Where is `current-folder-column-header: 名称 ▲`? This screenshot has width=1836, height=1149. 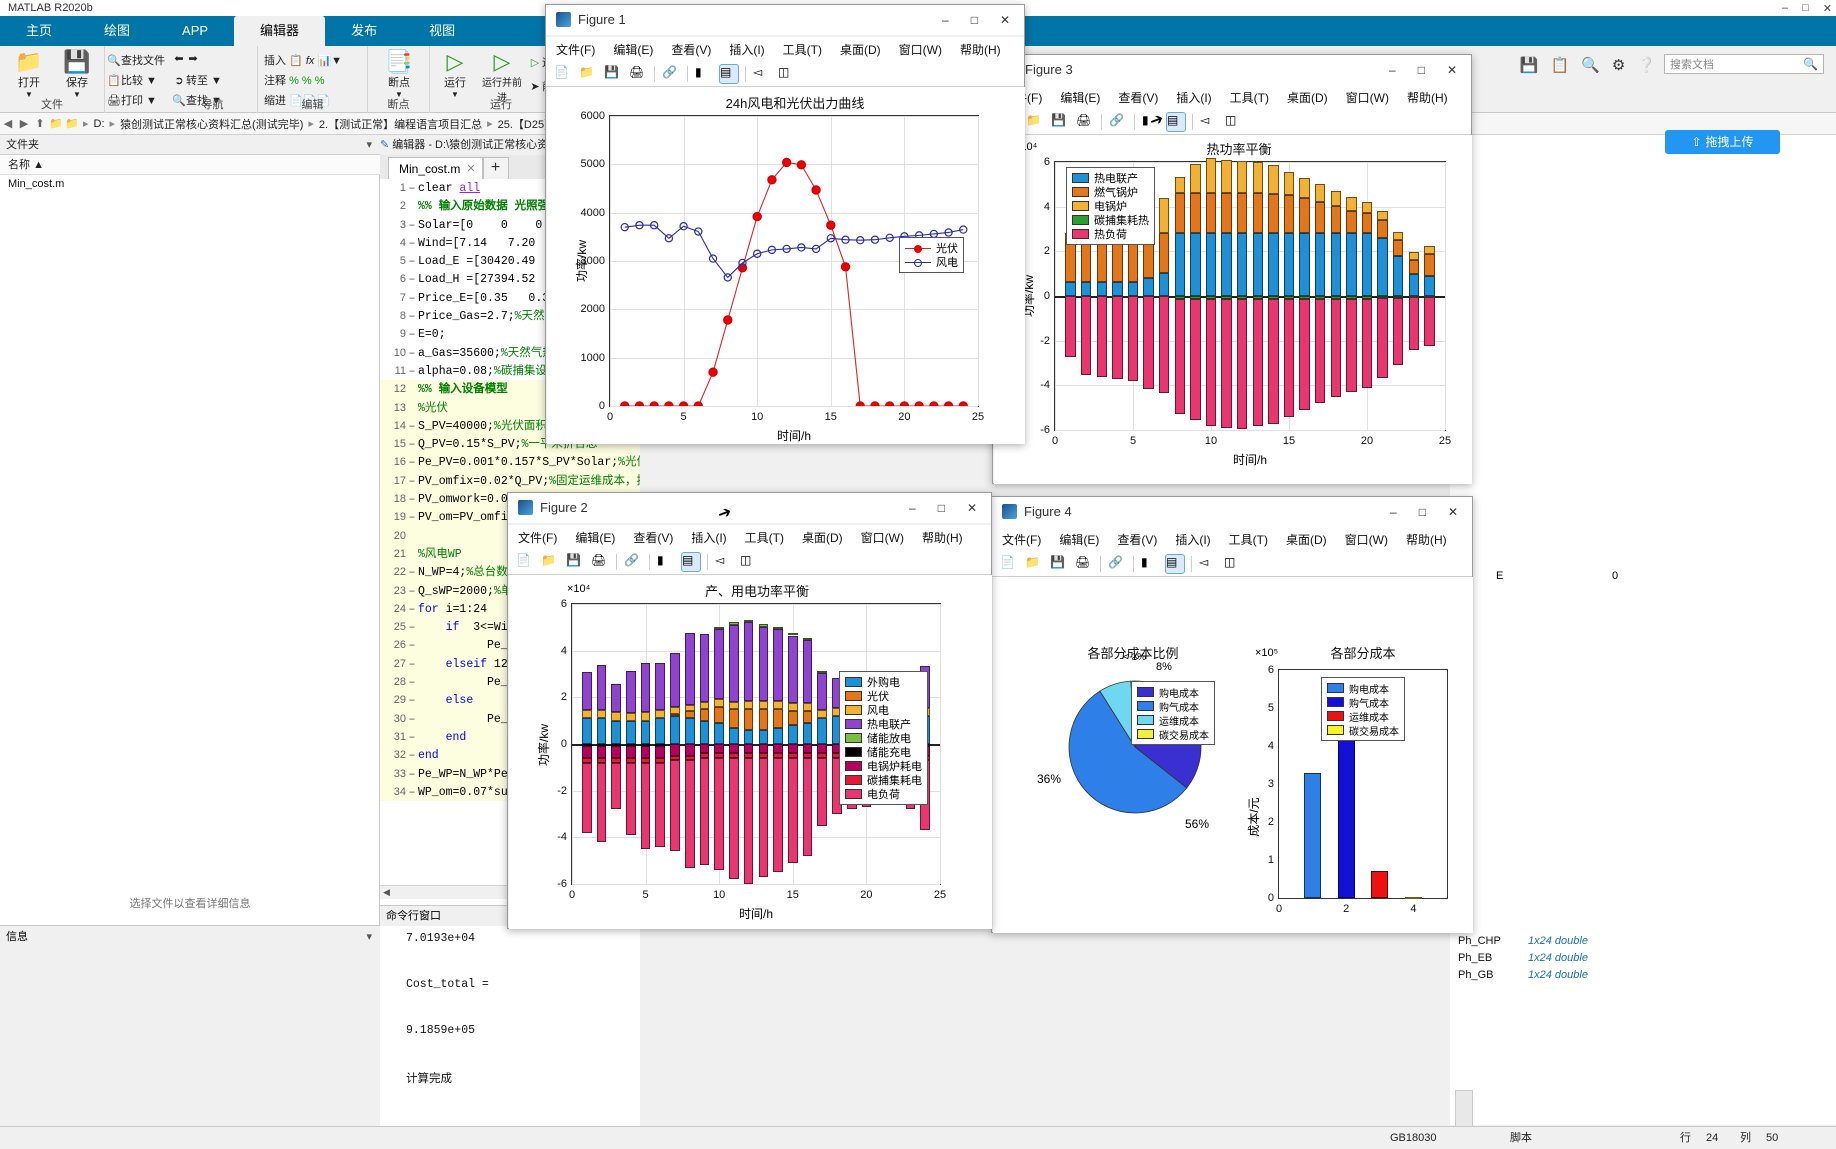
current-folder-column-header: 名称 ▲ is located at coordinates (190, 165).